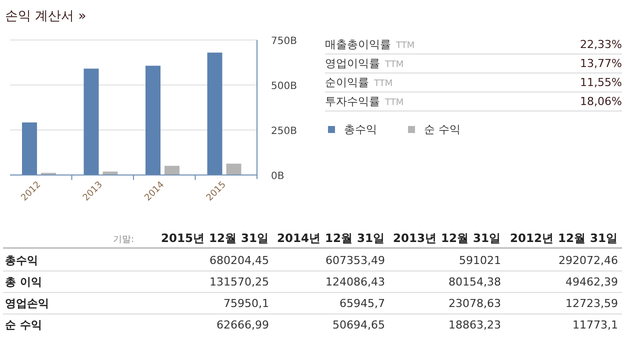 The height and width of the screenshot is (347, 630). What do you see at coordinates (123, 240) in the screenshot?
I see `text: 기말:` at bounding box center [123, 240].